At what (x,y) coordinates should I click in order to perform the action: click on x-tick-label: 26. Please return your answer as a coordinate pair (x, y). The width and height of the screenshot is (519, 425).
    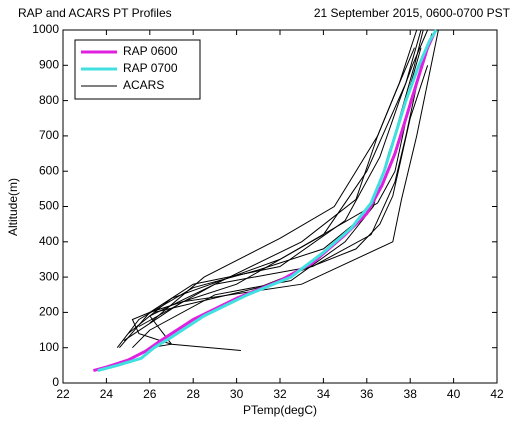
    Looking at the image, I should click on (150, 394).